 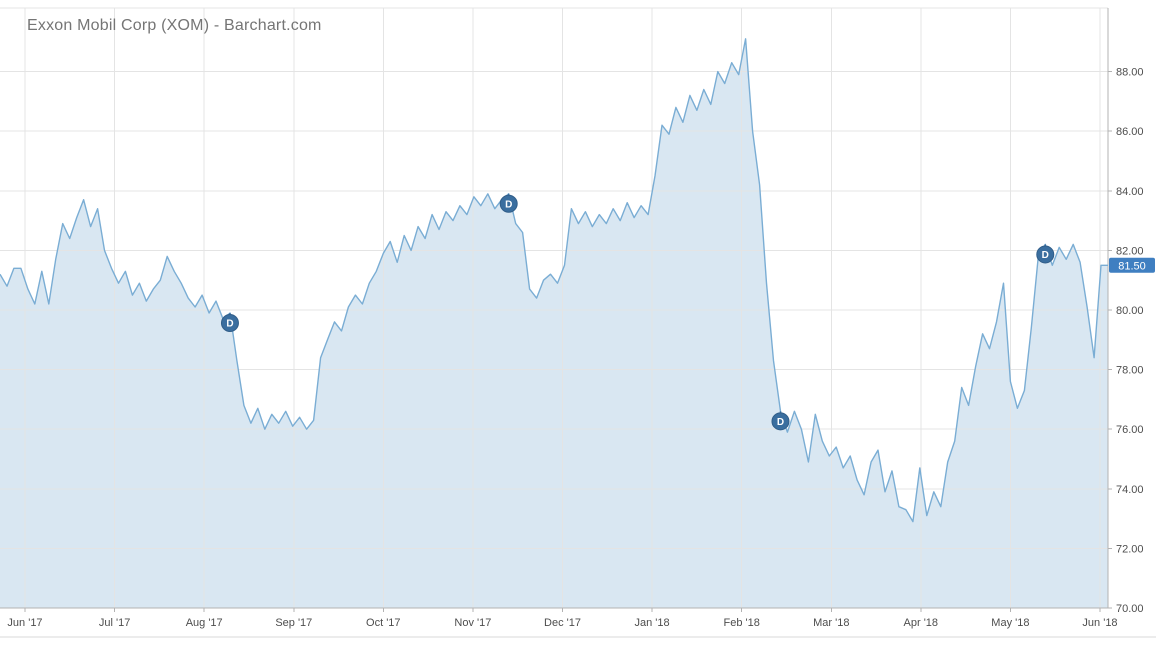 I want to click on x-axis-label: Oct '17, so click(x=383, y=623).